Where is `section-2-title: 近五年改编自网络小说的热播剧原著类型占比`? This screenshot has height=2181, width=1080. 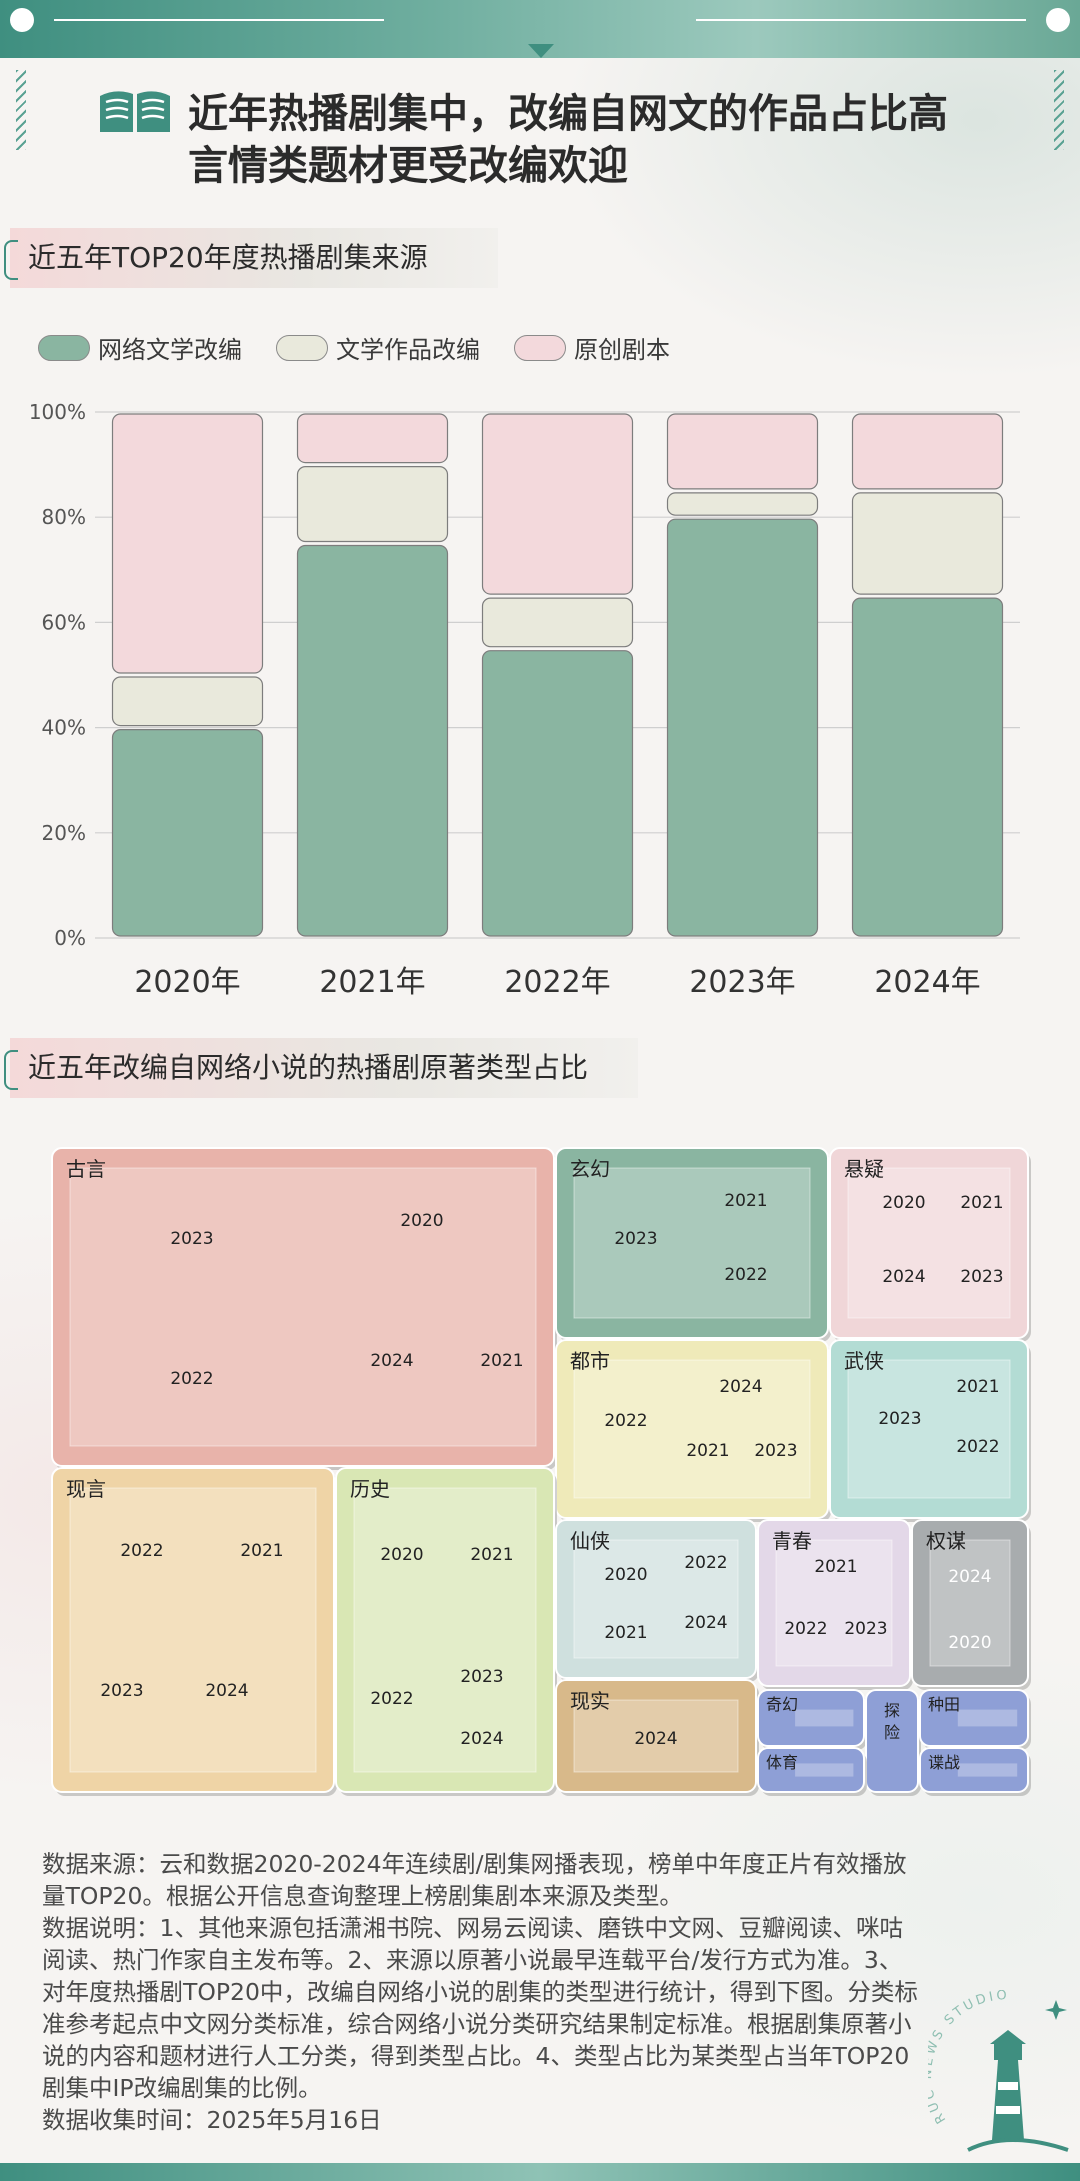 section-2-title: 近五年改编自网络小说的热播剧原著类型占比 is located at coordinates (308, 1067).